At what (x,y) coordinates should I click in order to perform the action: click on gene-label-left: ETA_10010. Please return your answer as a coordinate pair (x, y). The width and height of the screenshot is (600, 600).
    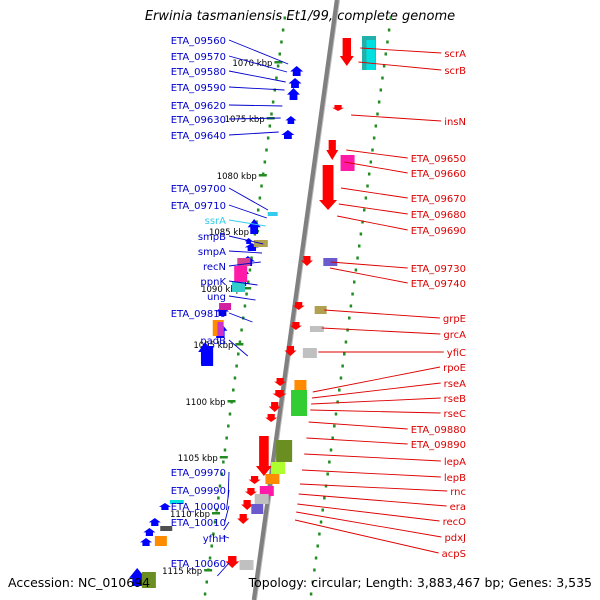
    Looking at the image, I should click on (198, 523).